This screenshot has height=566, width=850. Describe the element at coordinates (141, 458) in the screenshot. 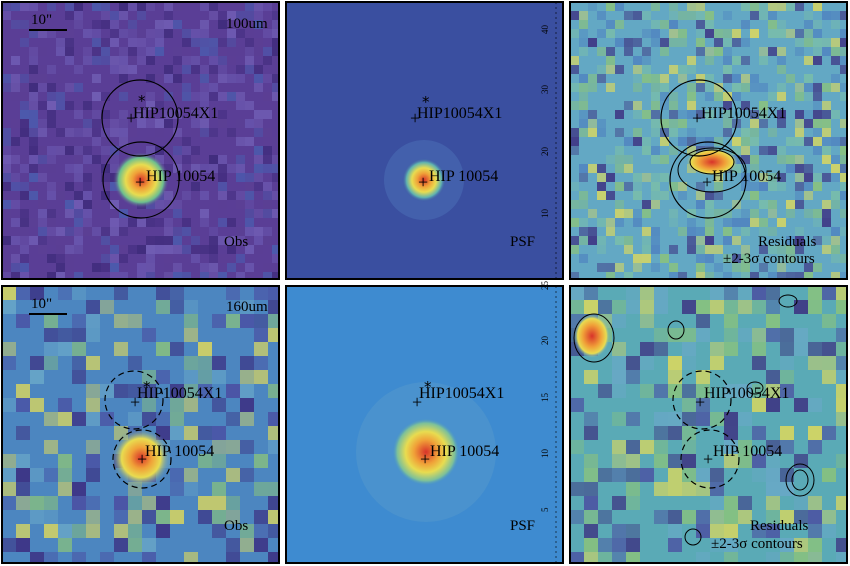

I see `primary-source-emission` at that location.